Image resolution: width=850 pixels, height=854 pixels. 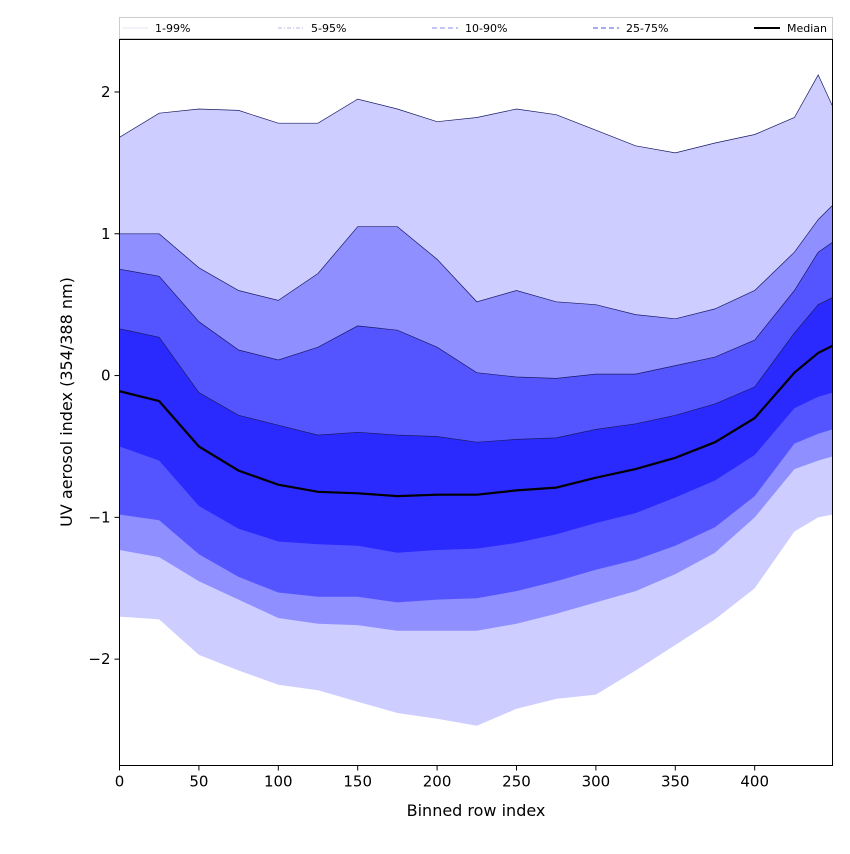 I want to click on x-tick-label: 100, so click(x=278, y=782).